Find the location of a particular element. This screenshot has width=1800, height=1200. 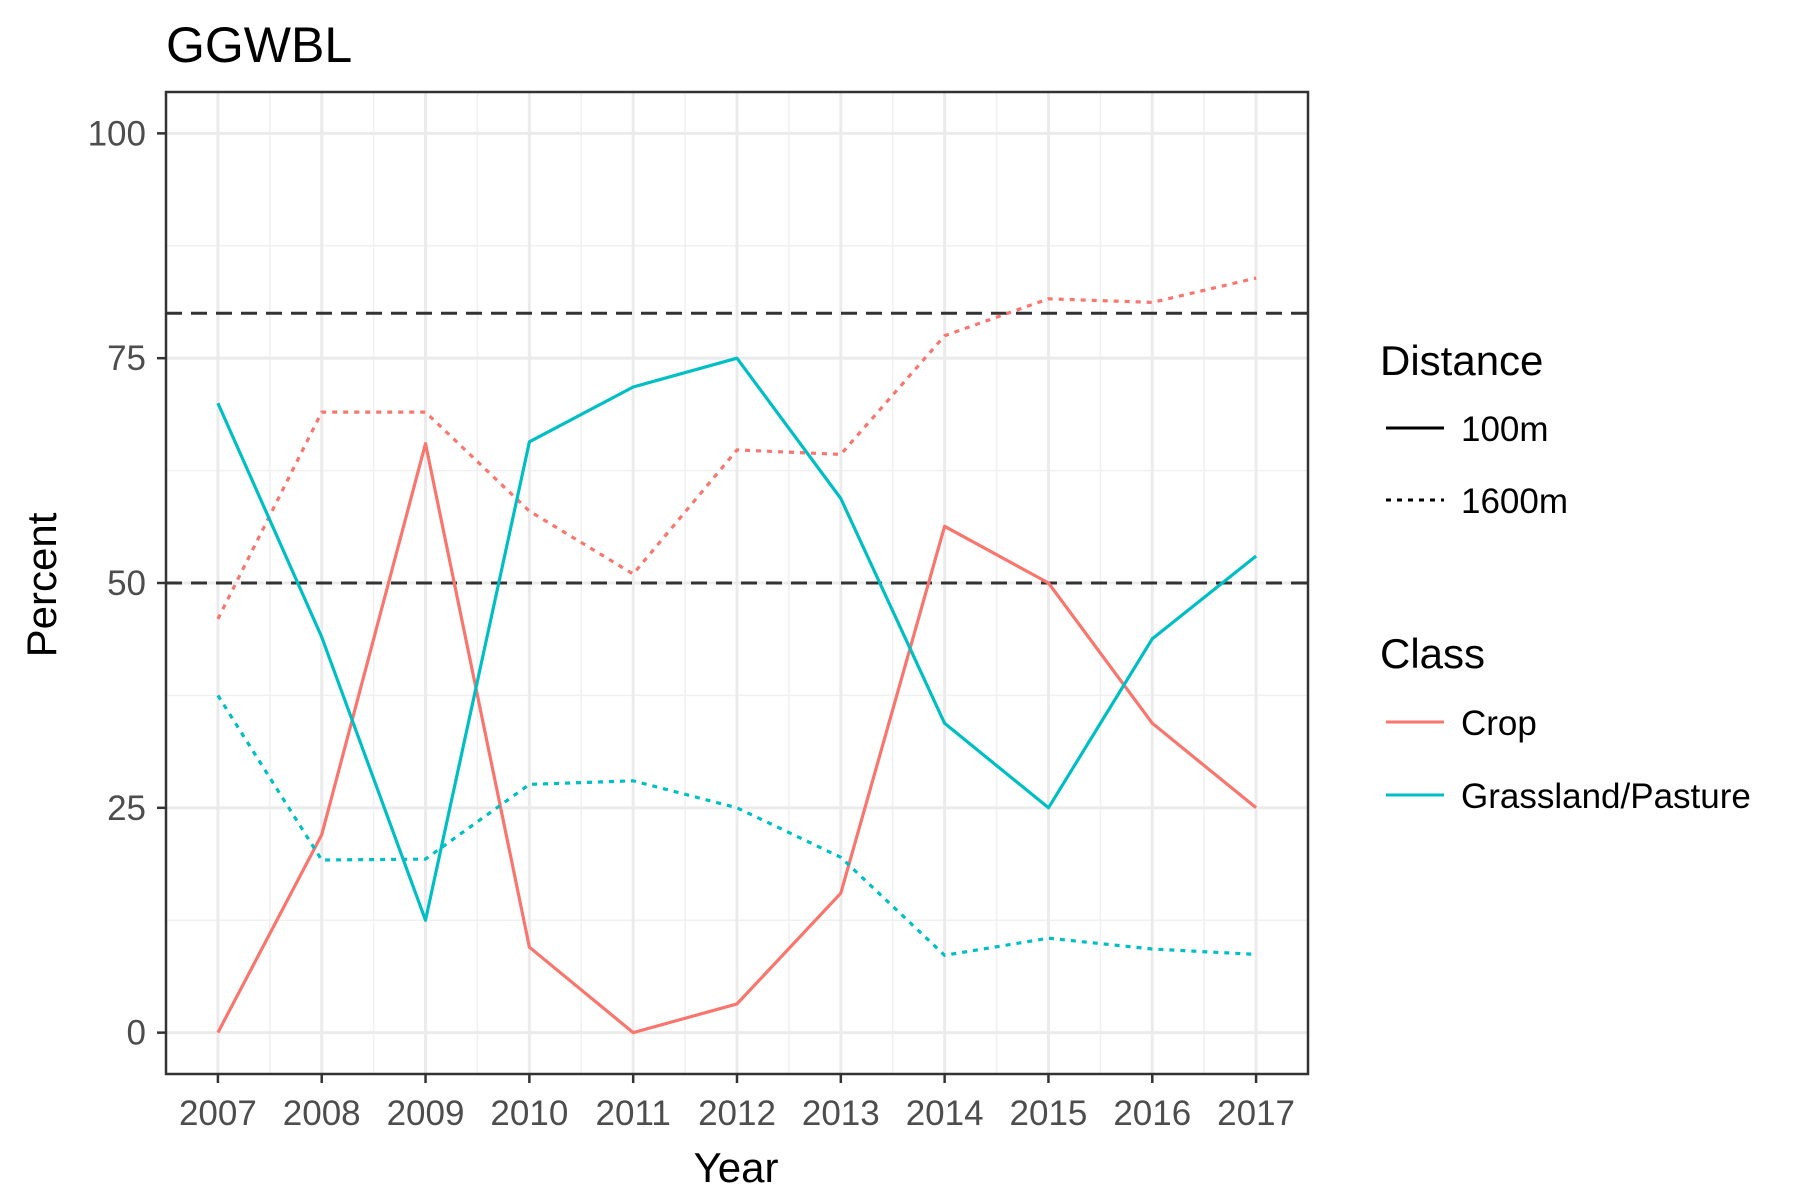

legend-class: Class Crop Grassland/Pasture is located at coordinates (1565, 723).